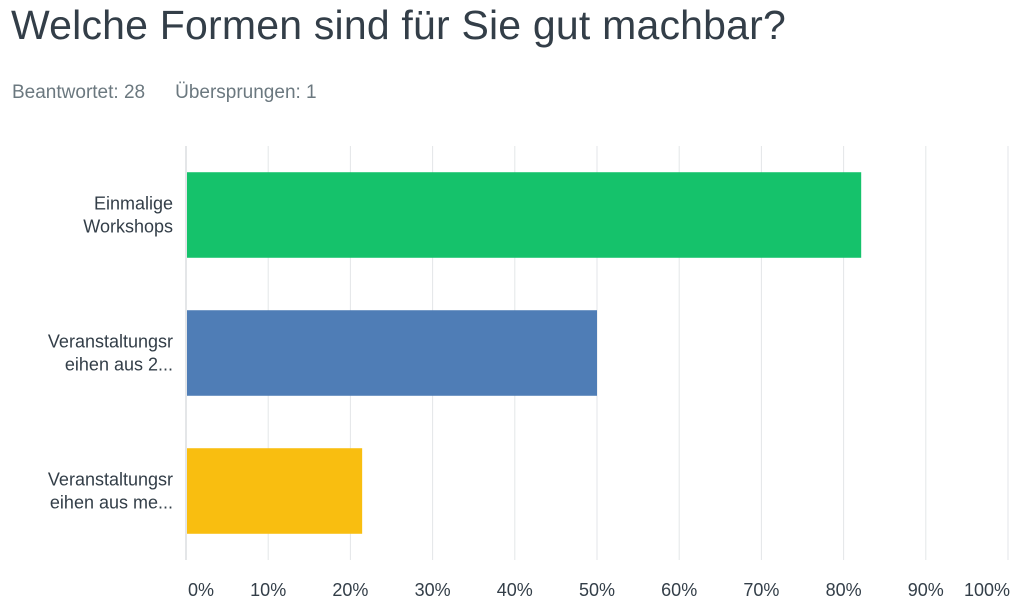 The height and width of the screenshot is (616, 1024). What do you see at coordinates (201, 590) in the screenshot?
I see `x-tick-label: 0%` at bounding box center [201, 590].